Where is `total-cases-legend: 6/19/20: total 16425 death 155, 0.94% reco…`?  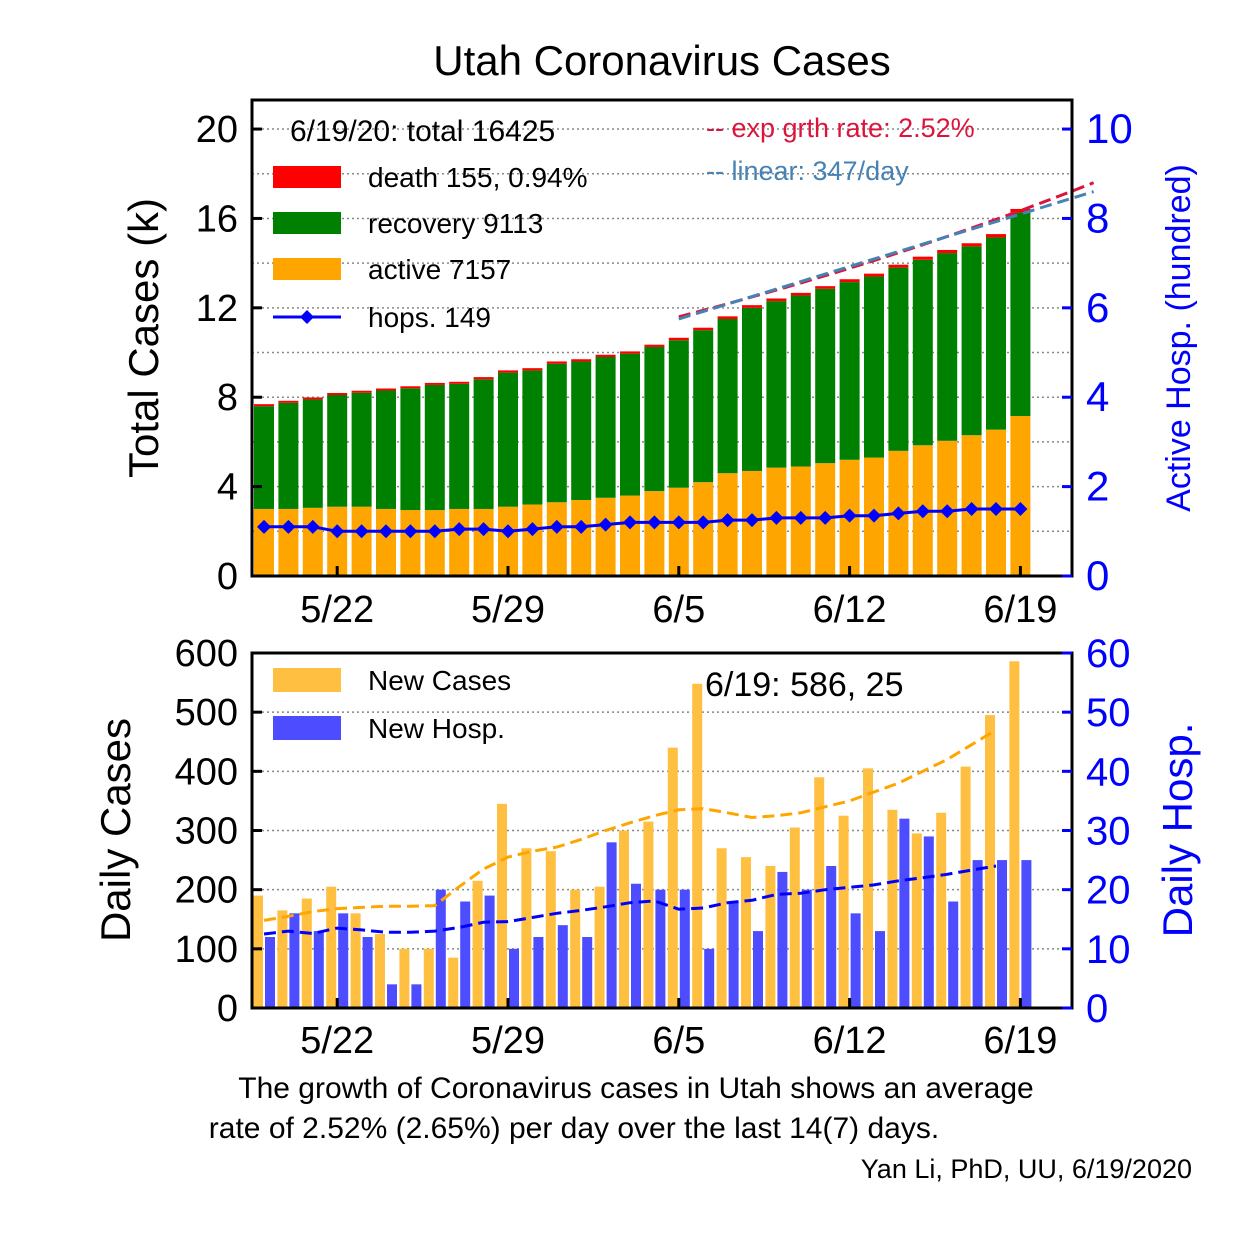
total-cases-legend: 6/19/20: total 16425 death 155, 0.94% reco… is located at coordinates (624, 223).